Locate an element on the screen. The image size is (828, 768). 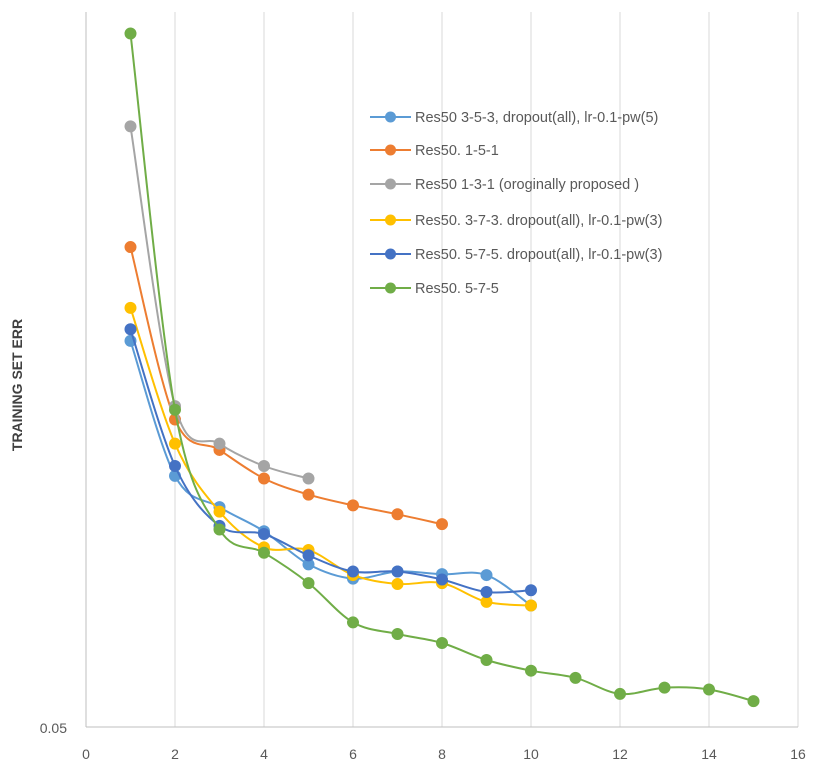
x-tick-label: 0 is located at coordinates (86, 754).